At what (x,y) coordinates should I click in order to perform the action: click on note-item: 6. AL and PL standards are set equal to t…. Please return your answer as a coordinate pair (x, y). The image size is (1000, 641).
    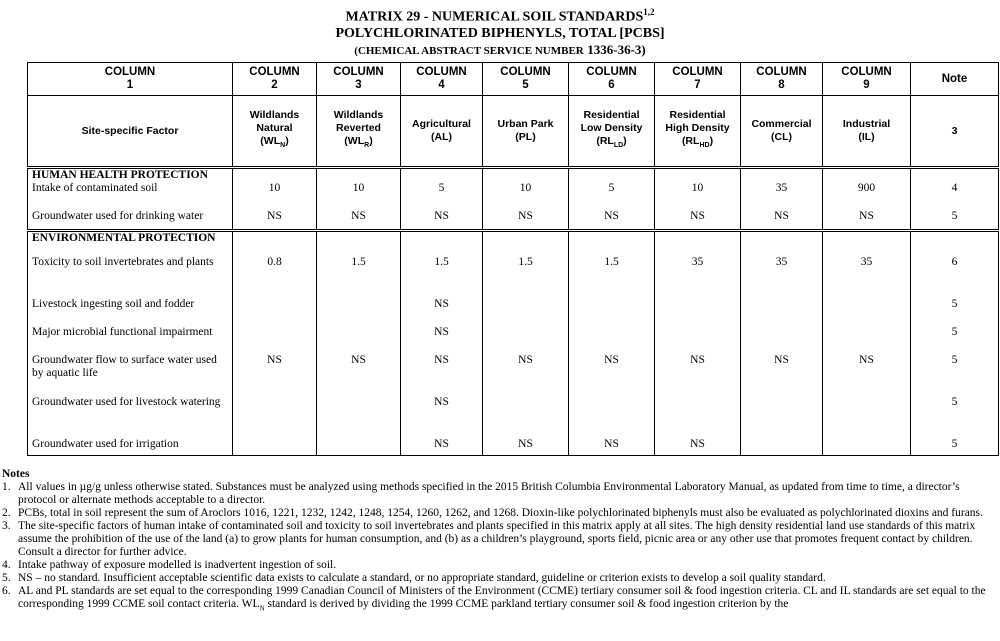
    Looking at the image, I should click on (499, 600).